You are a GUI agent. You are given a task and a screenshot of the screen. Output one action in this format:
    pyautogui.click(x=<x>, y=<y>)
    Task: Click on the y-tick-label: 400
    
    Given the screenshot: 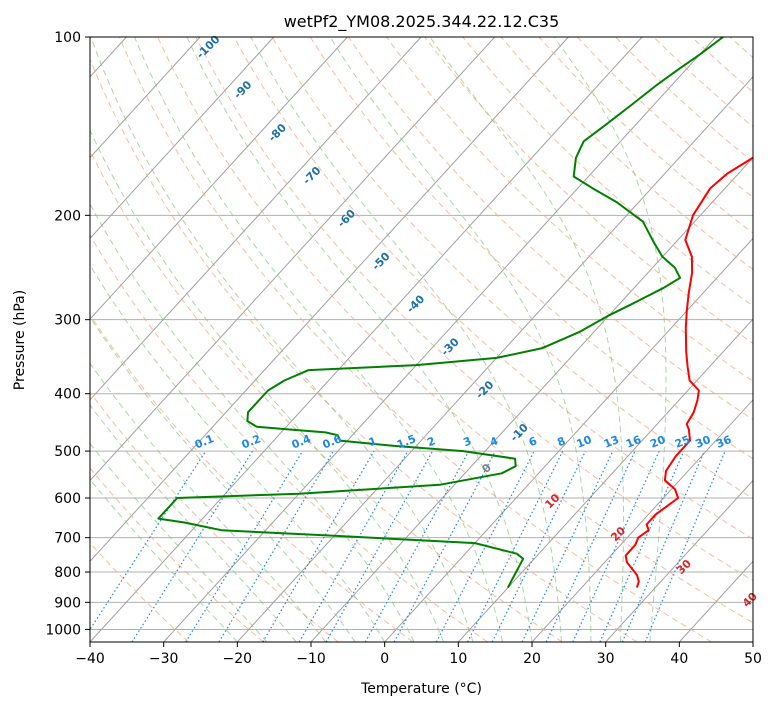 What is the action you would take?
    pyautogui.click(x=67, y=395)
    